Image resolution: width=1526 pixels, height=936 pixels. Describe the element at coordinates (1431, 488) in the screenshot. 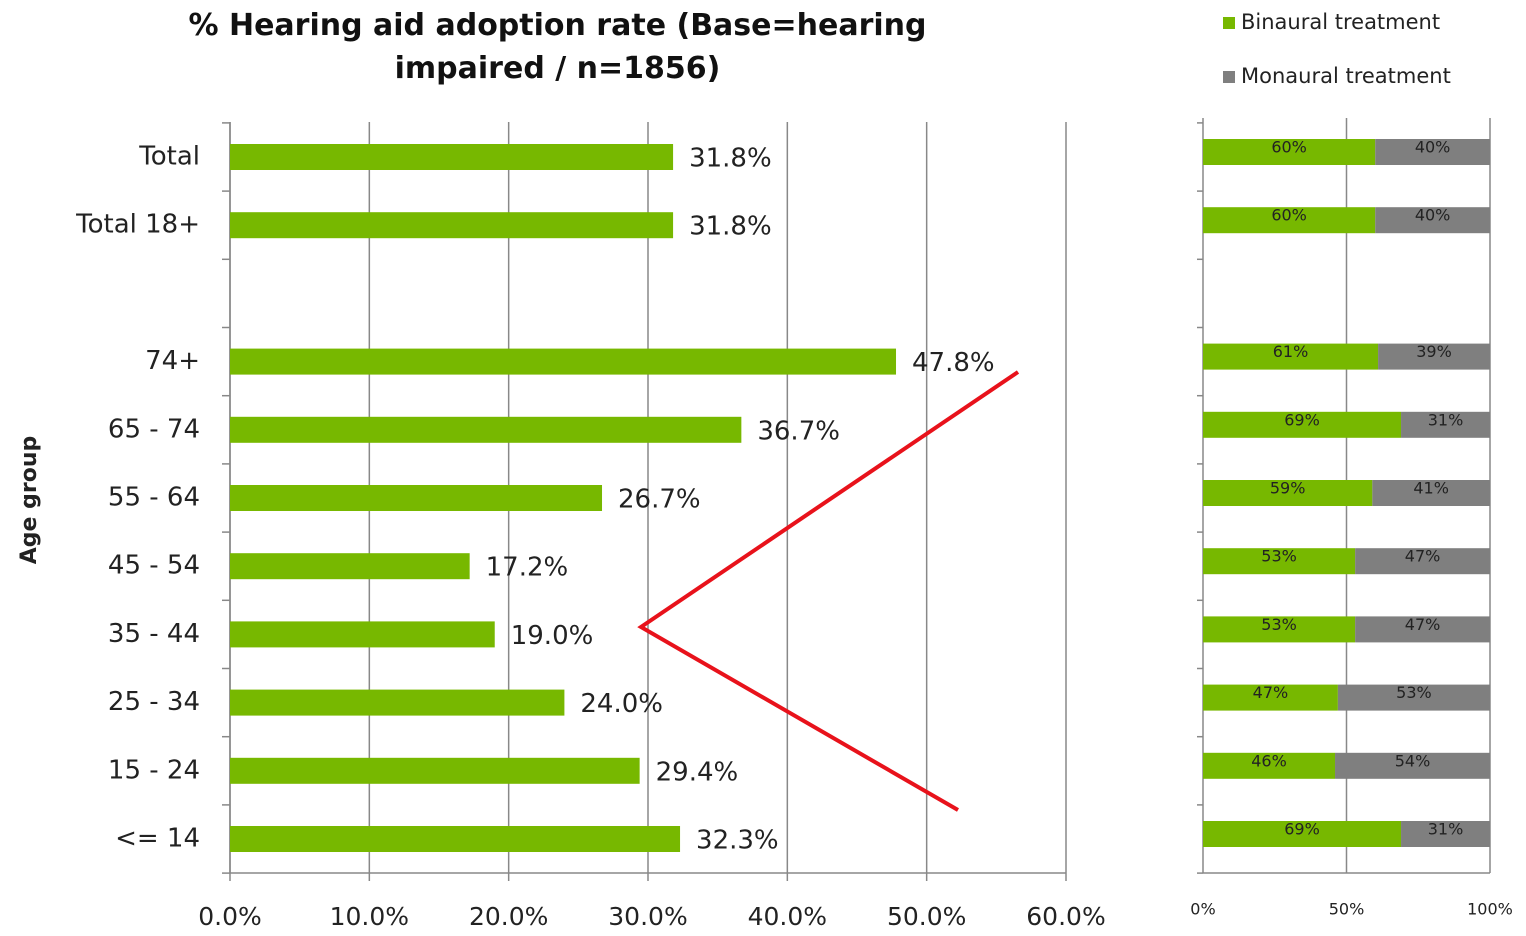

I see `data-label: 41%` at that location.